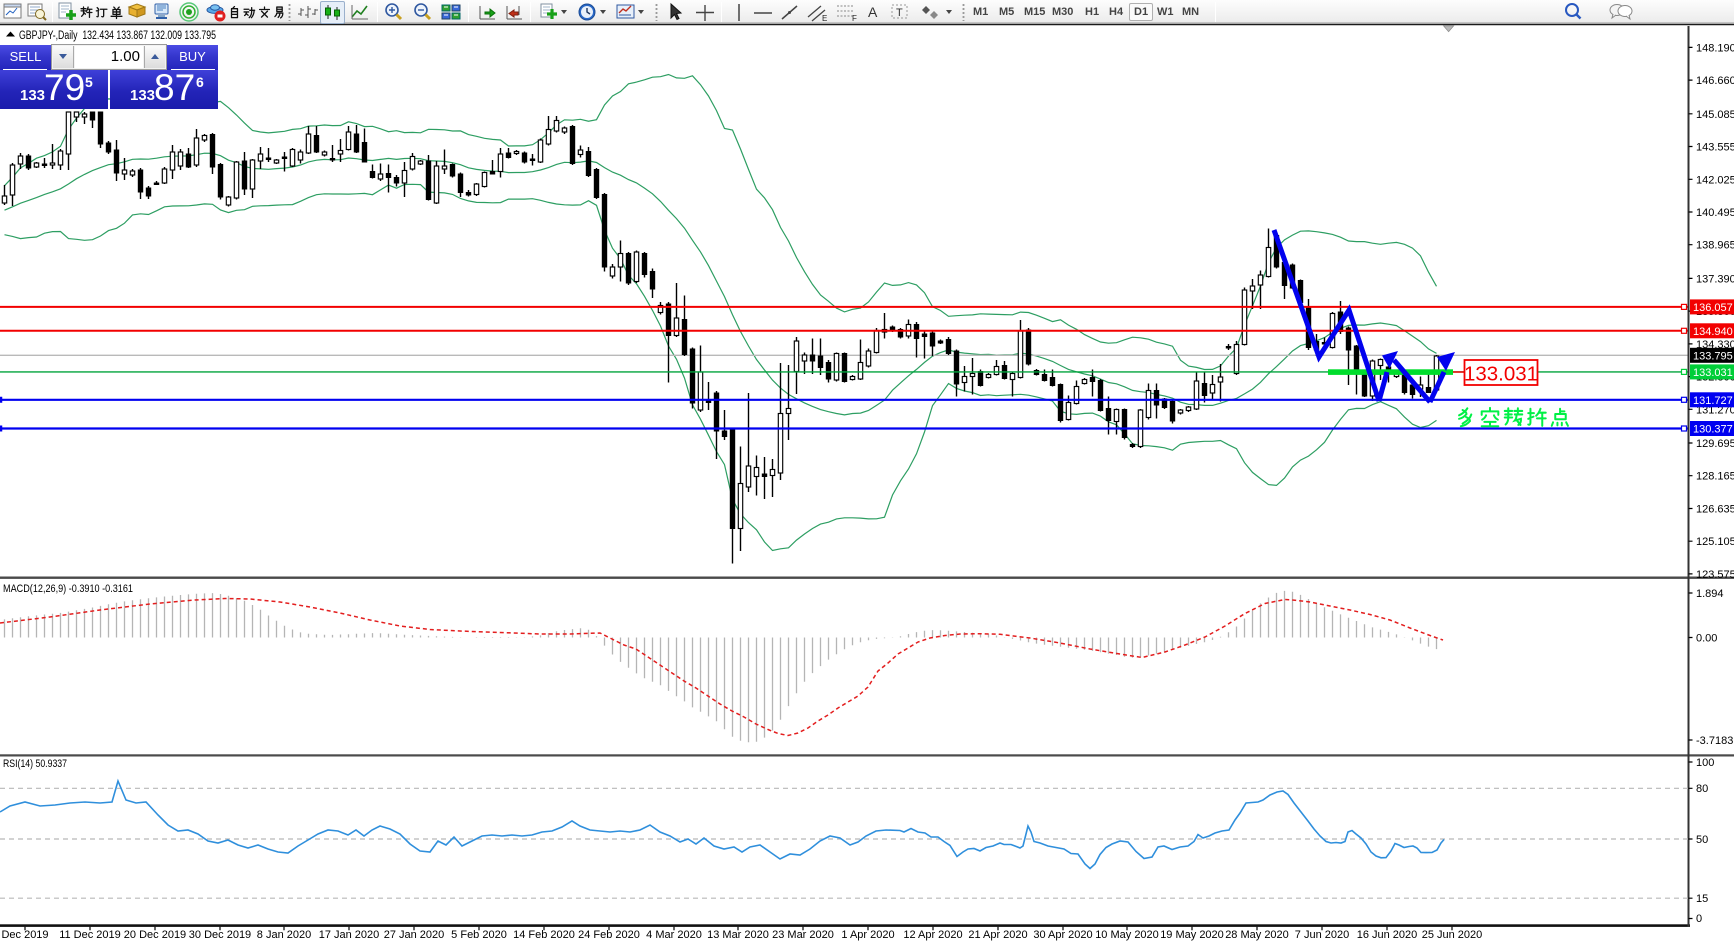  What do you see at coordinates (284, 935) in the screenshot?
I see `svg-text: 8 Jan 2020` at bounding box center [284, 935].